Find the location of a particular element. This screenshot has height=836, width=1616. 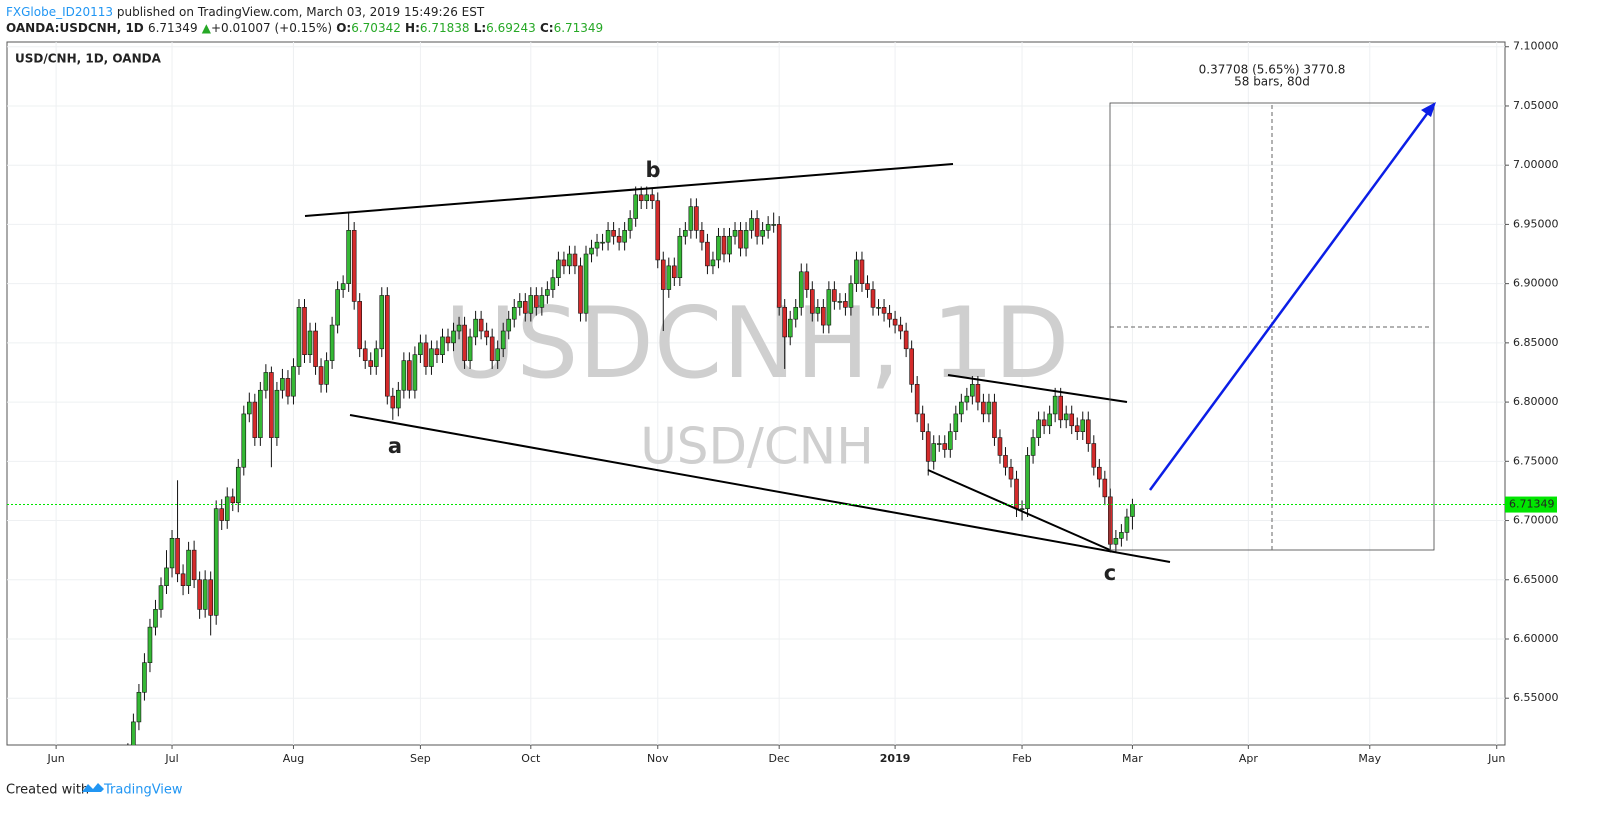

watermark: USDCNH, 1D is located at coordinates (757, 344).